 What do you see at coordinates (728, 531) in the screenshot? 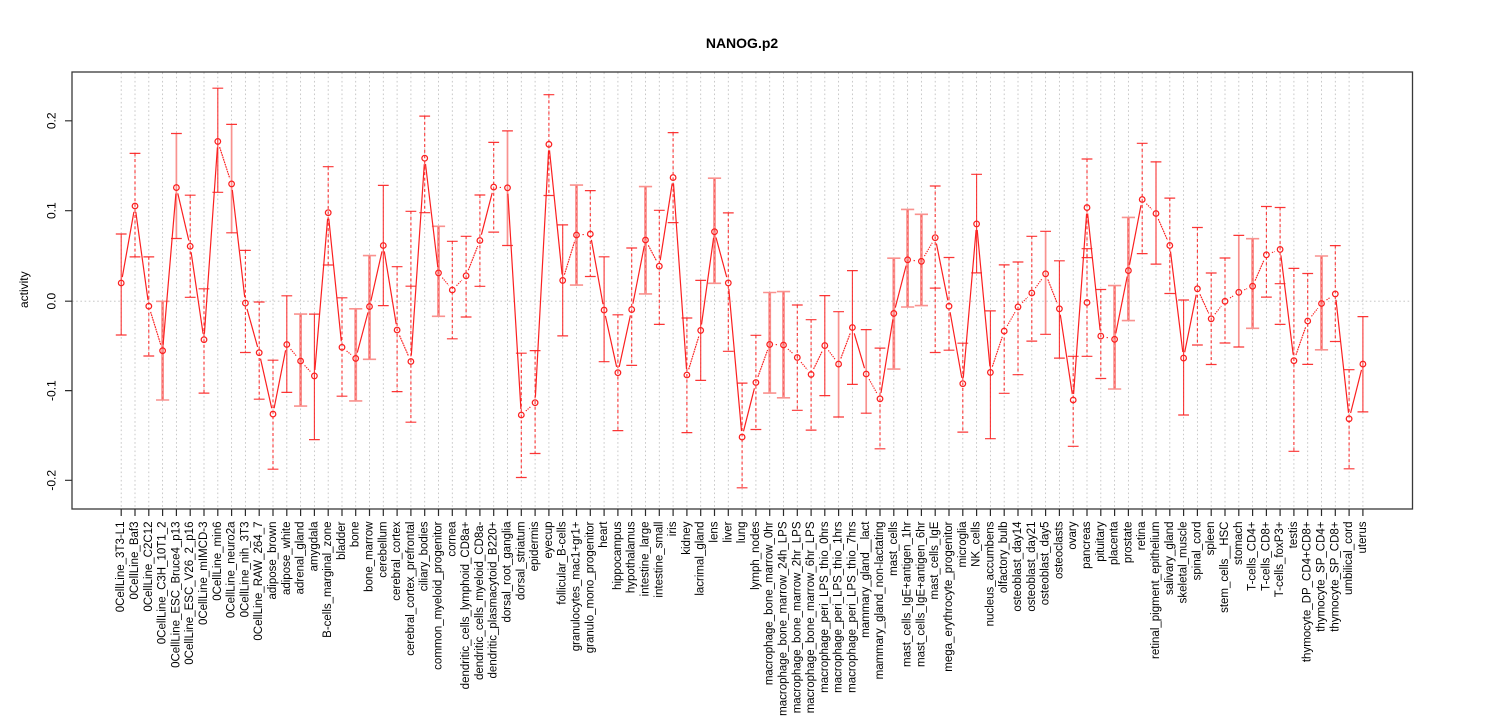
I see `svg-text: liver` at bounding box center [728, 531].